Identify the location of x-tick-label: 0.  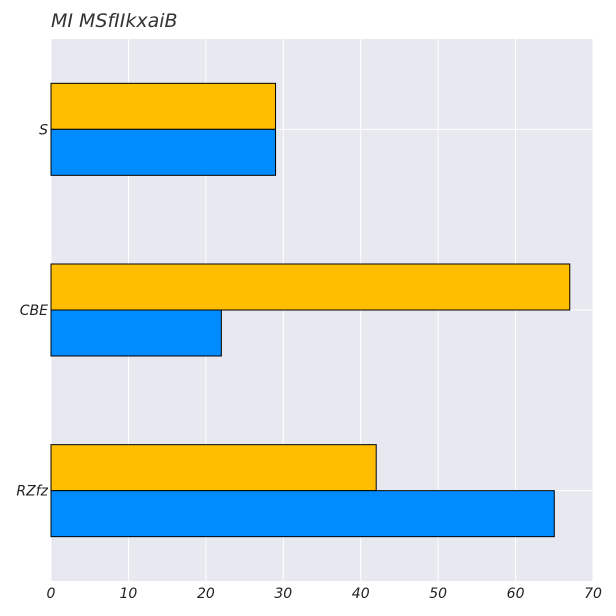
(51, 594).